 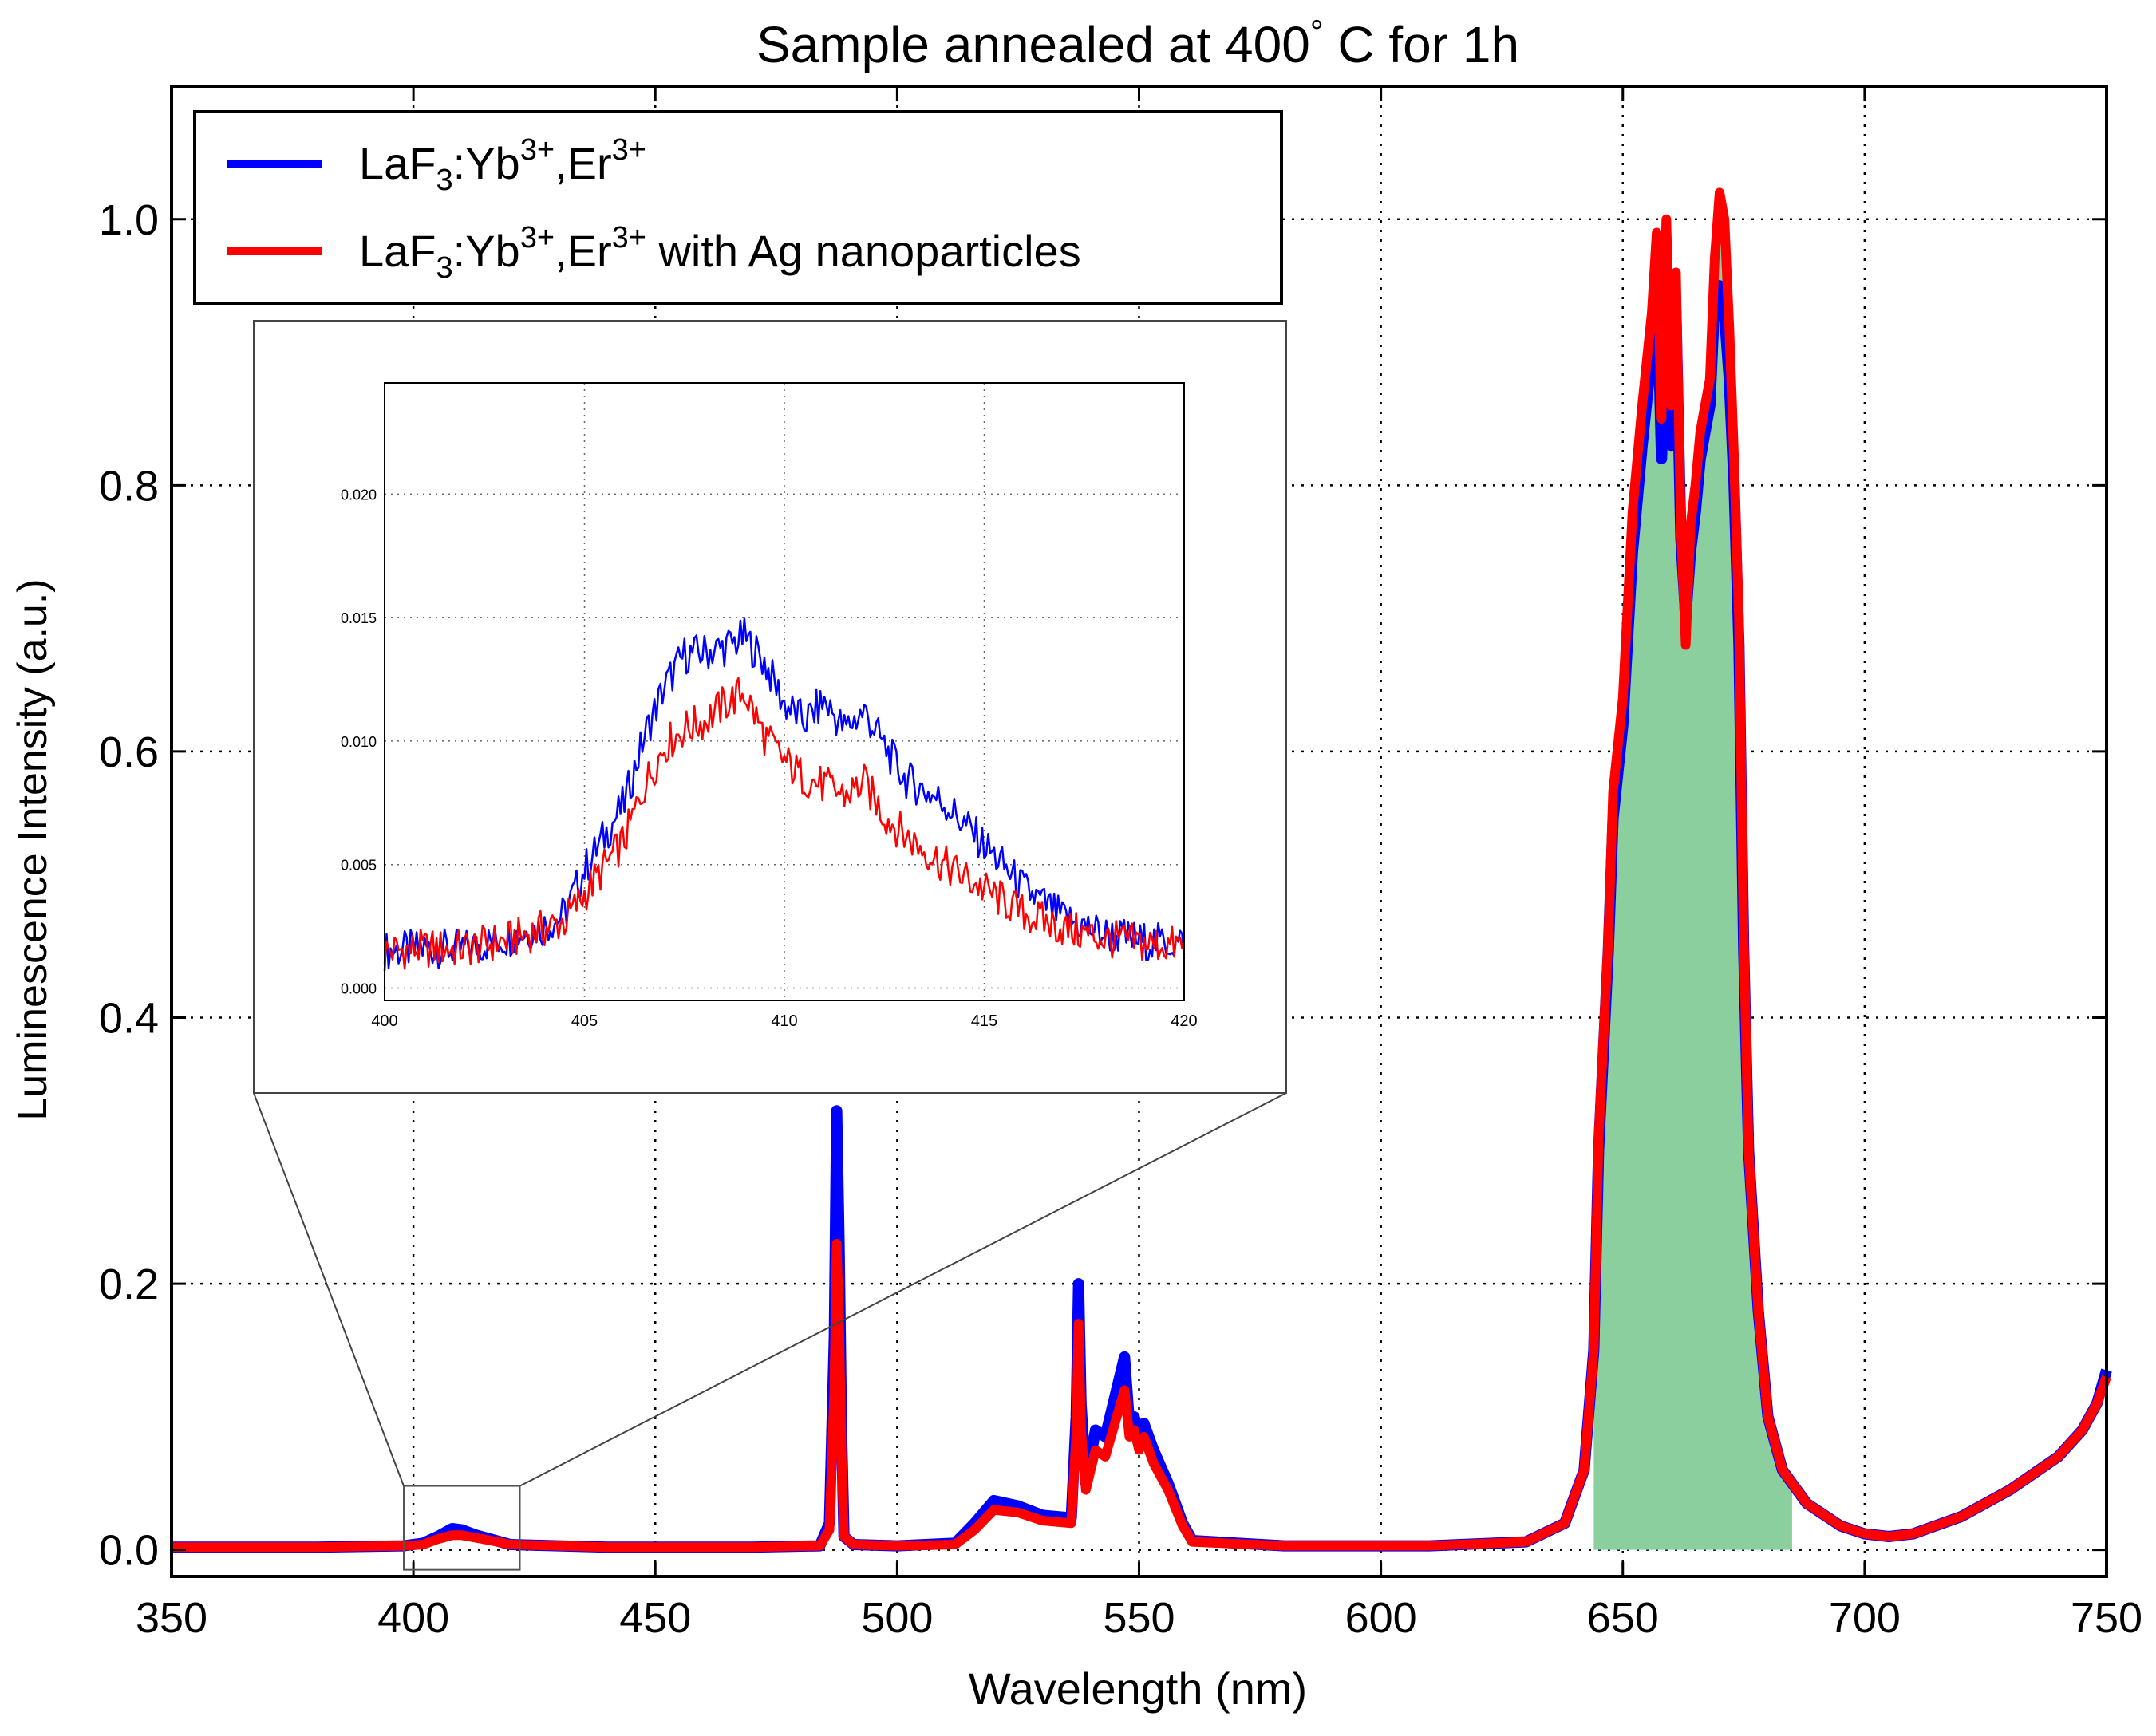 What do you see at coordinates (129, 486) in the screenshot?
I see `y-tick-label: 0.8` at bounding box center [129, 486].